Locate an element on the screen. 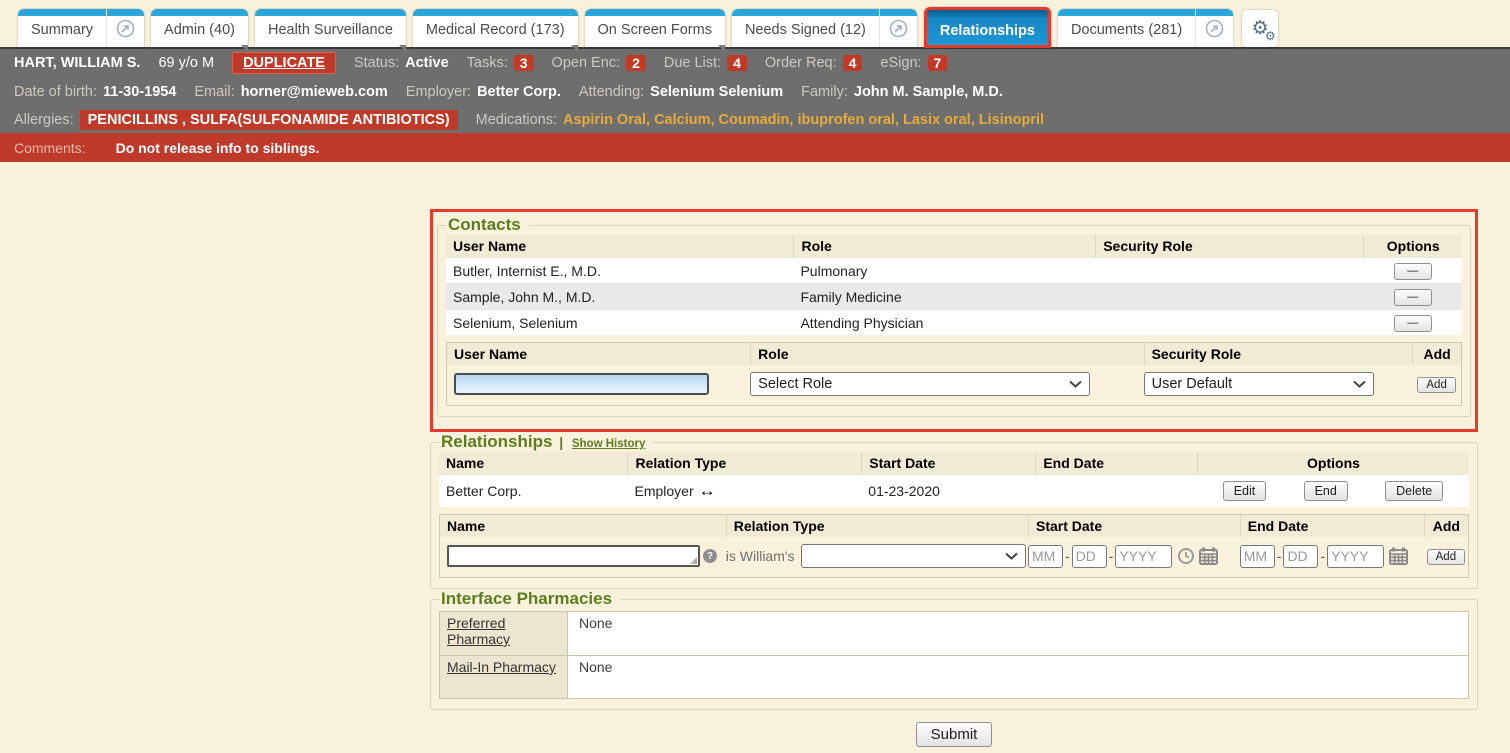  patient-name: HART, WILLIAM S. is located at coordinates (77, 63).